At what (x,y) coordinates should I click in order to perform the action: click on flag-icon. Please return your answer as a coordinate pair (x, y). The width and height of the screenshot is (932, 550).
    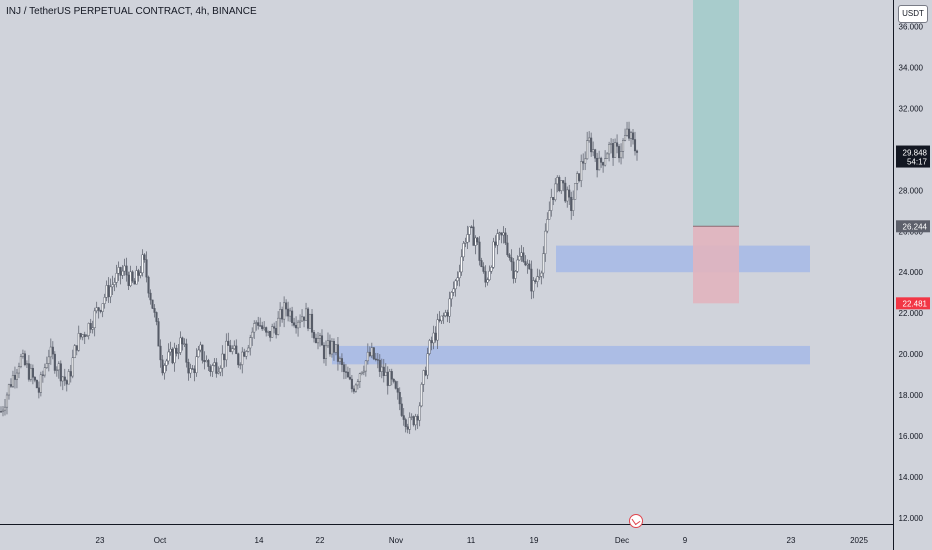
    Looking at the image, I should click on (636, 521).